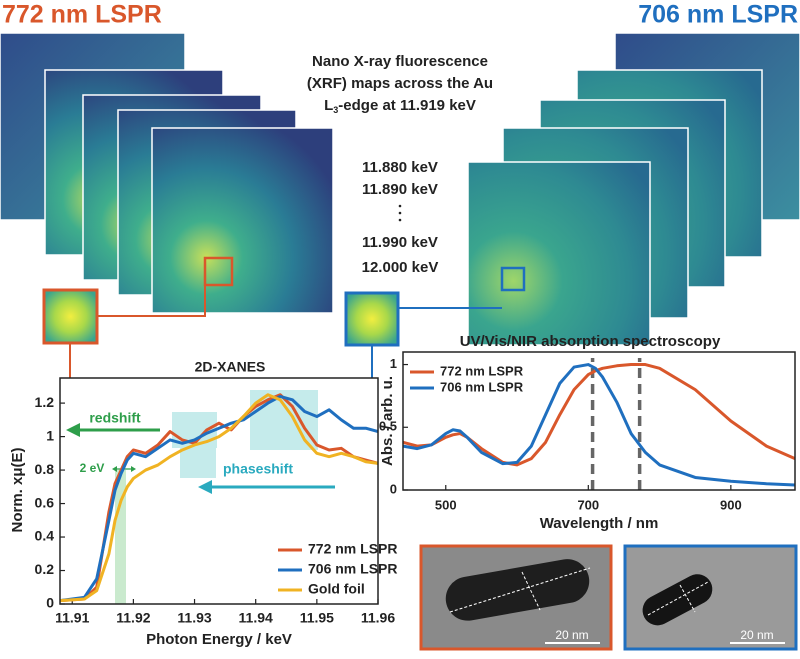 The image size is (800, 659). Describe the element at coordinates (388, 426) in the screenshot. I see `y-tick-label: 0.5` at that location.